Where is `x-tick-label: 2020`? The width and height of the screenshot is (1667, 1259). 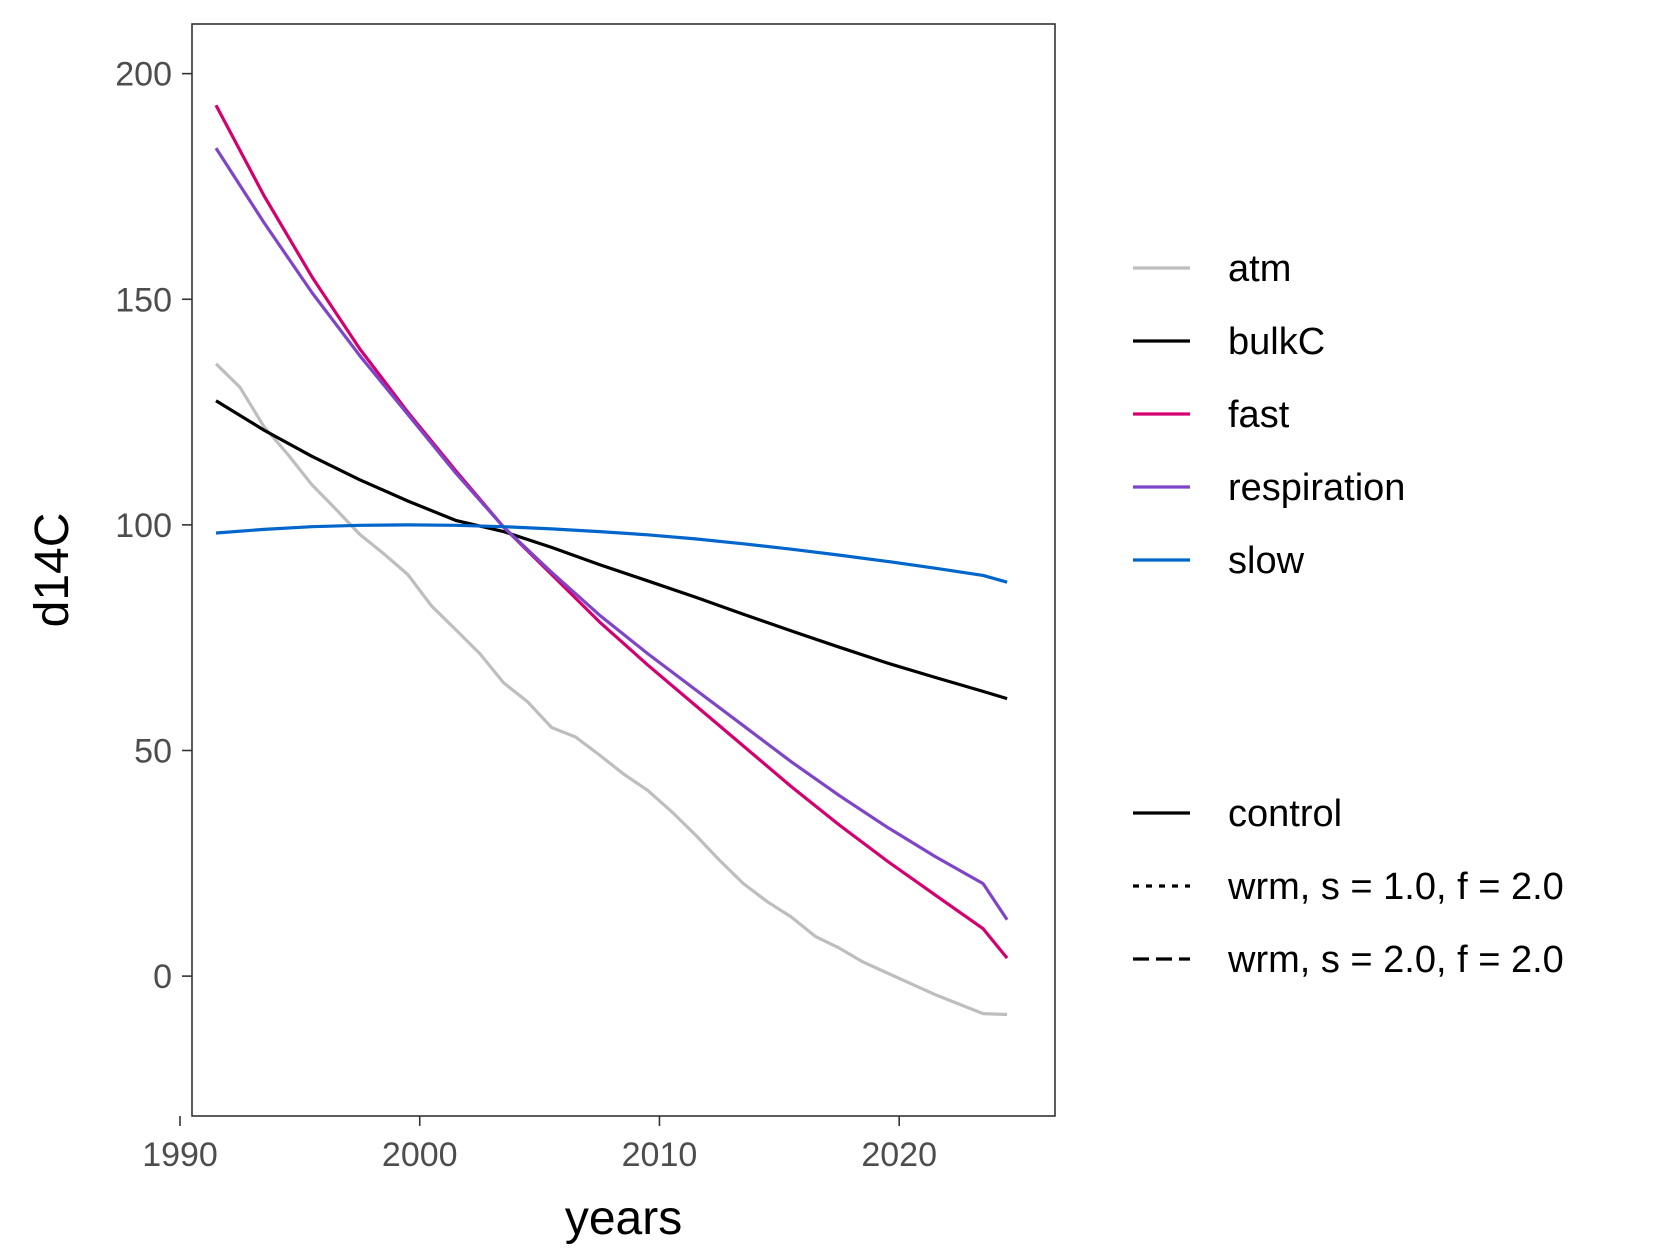
x-tick-label: 2020 is located at coordinates (899, 1155).